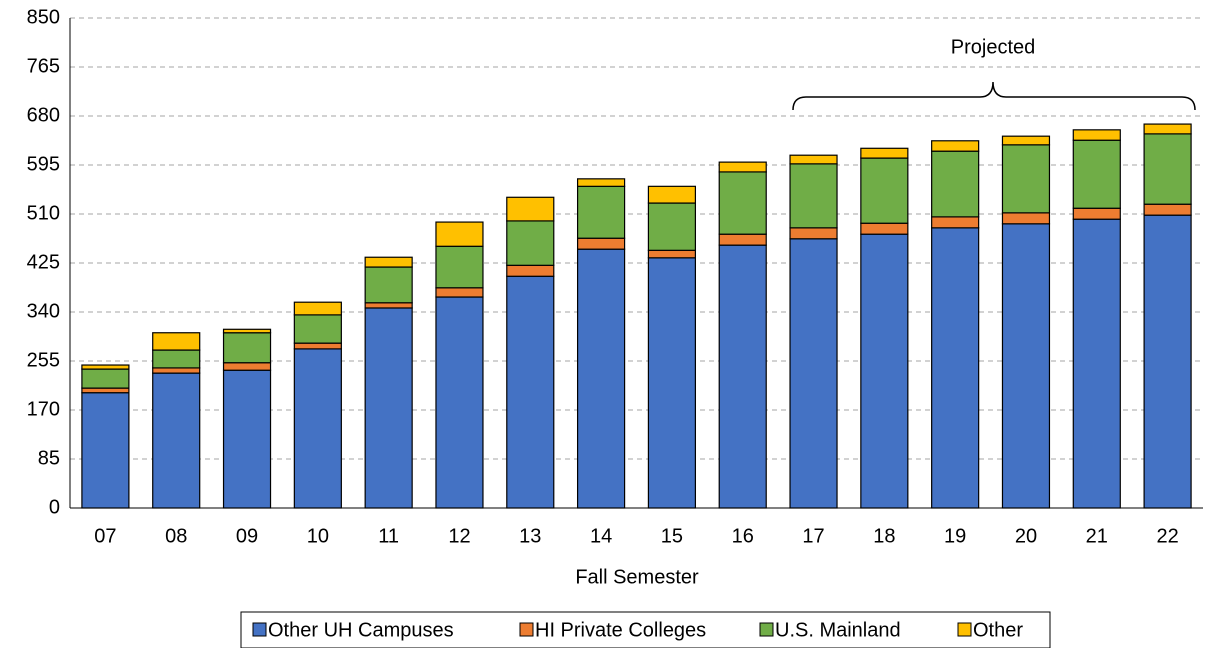  I want to click on x-tick-label: 11, so click(388, 536).